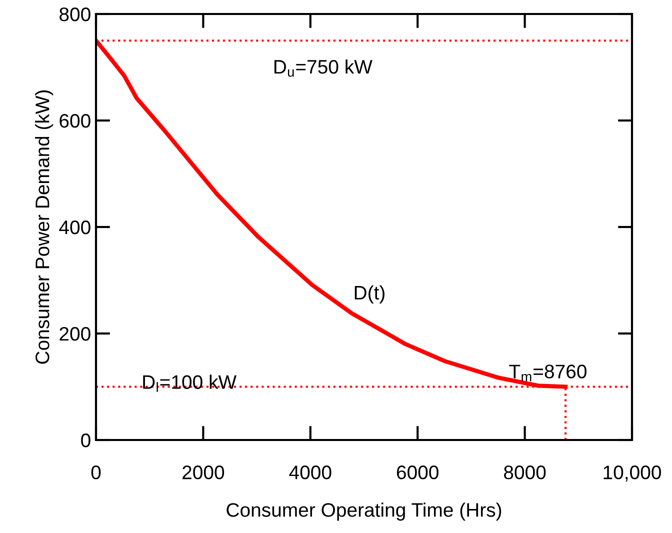 The height and width of the screenshot is (533, 672). Describe the element at coordinates (323, 68) in the screenshot. I see `annotation: D$_{u}$=750 kW` at that location.